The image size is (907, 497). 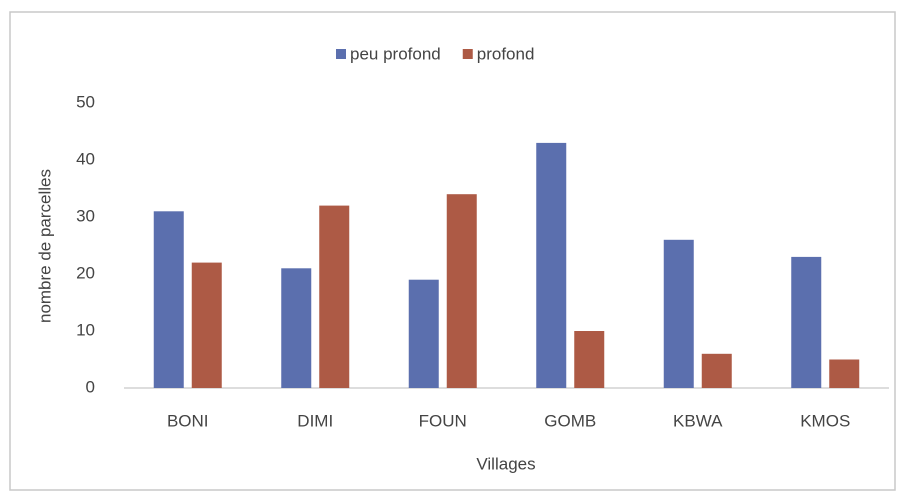 What do you see at coordinates (395, 53) in the screenshot?
I see `legend-label: peu profond` at bounding box center [395, 53].